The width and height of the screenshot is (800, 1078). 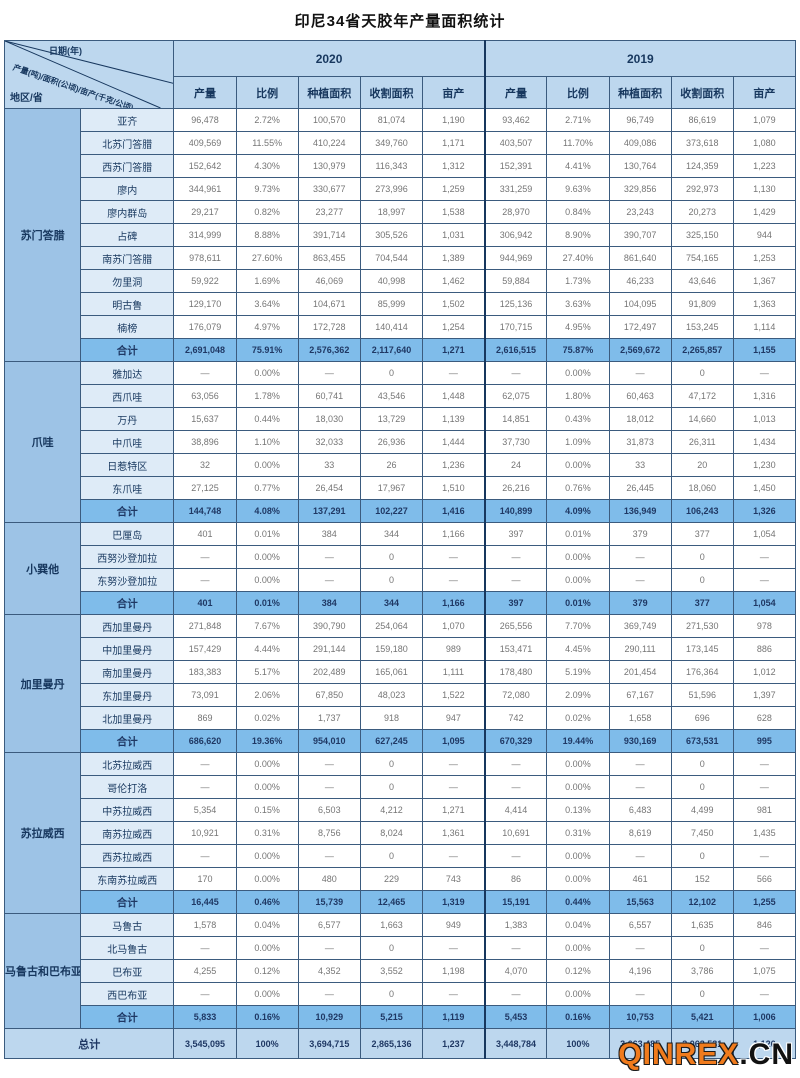 I want to click on data-cell-y2019: 944,969, so click(x=515, y=258).